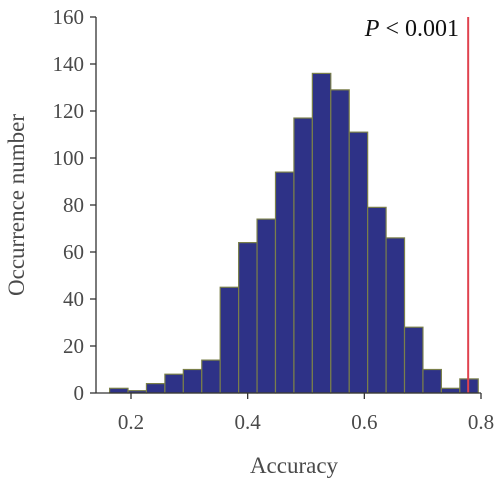 This screenshot has height=485, width=500. I want to click on p-value-annotation: P < 0.001, so click(411, 29).